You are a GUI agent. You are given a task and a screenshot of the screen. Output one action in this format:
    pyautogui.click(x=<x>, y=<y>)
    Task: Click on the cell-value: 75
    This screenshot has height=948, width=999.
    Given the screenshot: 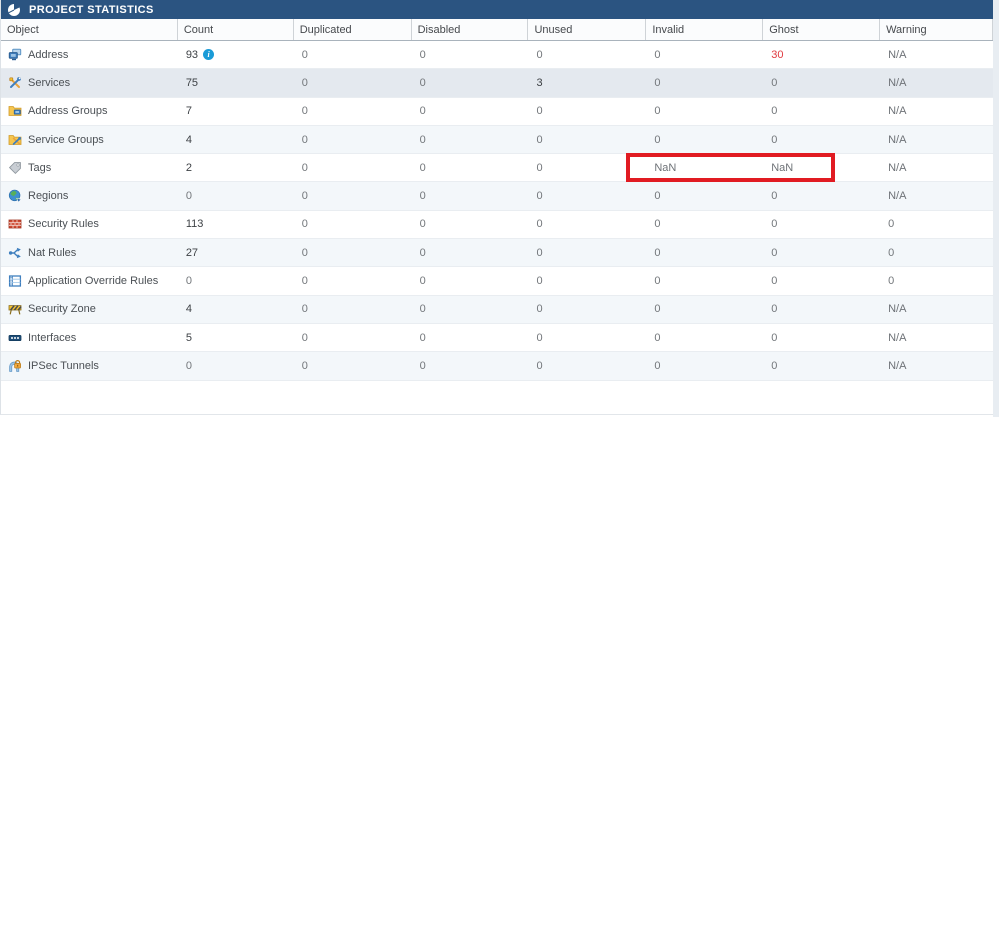 What is the action you would take?
    pyautogui.click(x=192, y=82)
    